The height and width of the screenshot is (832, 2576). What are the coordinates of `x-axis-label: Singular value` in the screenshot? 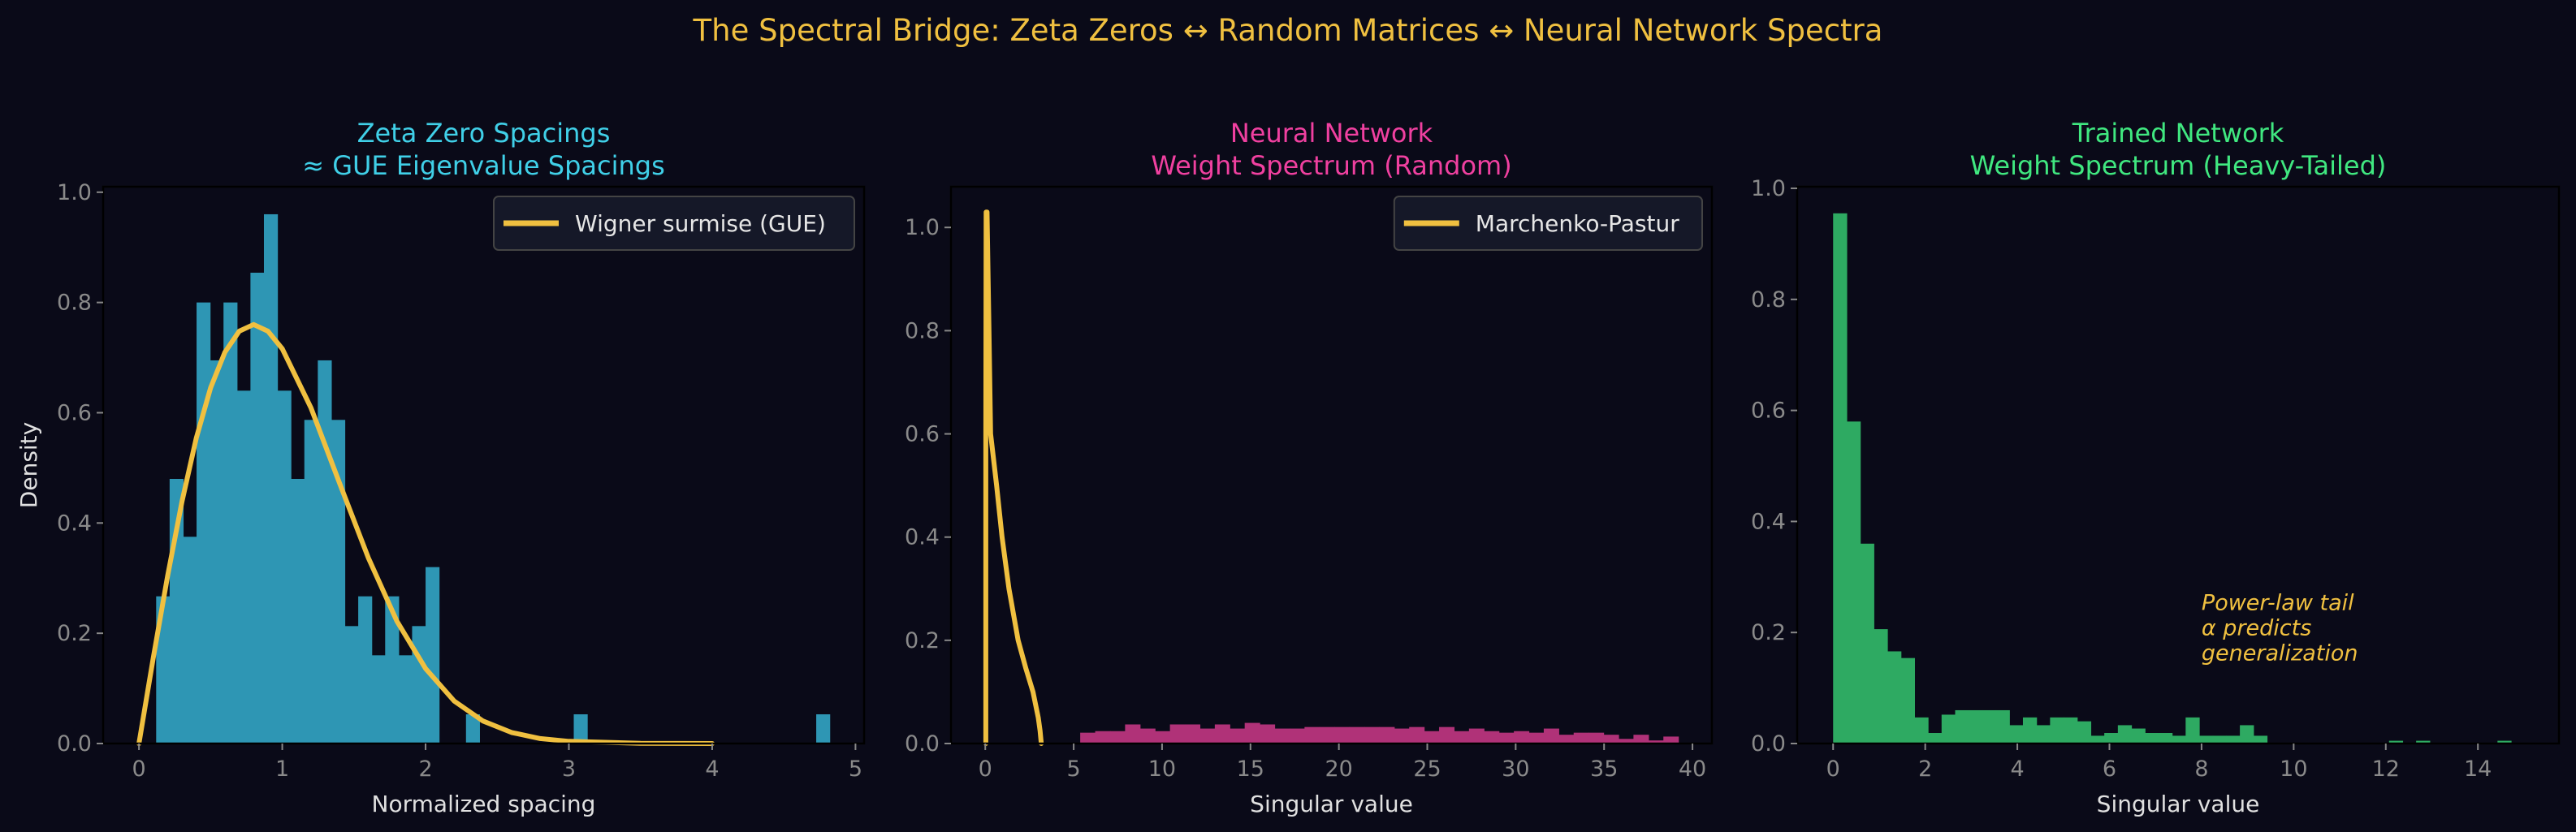 It's located at (1331, 804).